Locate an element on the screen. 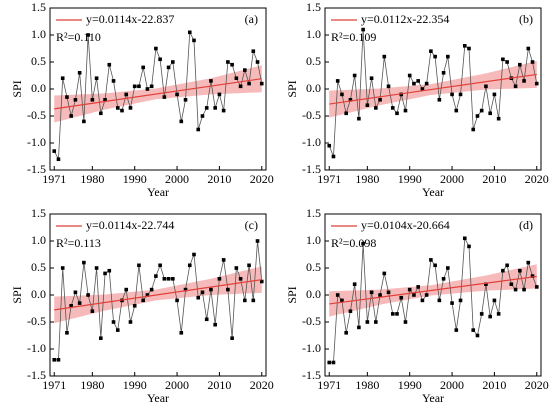  r2-label: R²=0.113 is located at coordinates (78, 243).